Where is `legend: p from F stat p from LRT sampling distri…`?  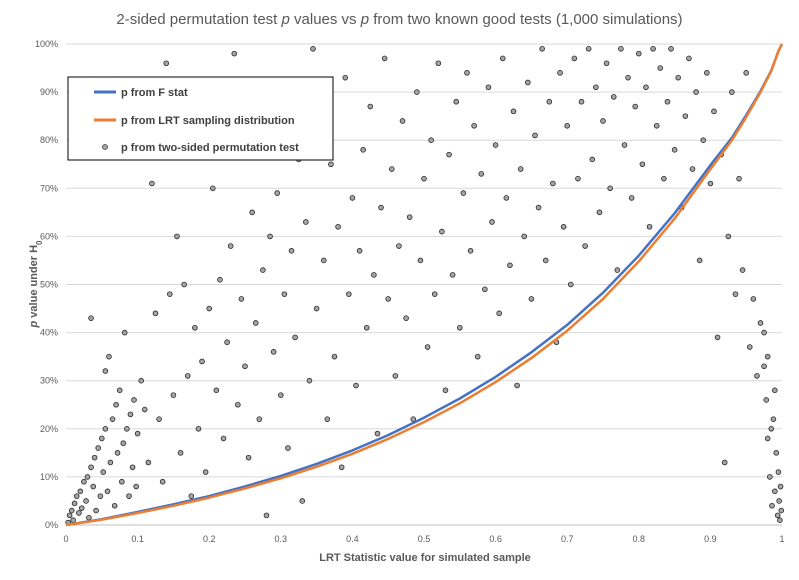 legend: p from F stat p from LRT sampling distri… is located at coordinates (200, 118).